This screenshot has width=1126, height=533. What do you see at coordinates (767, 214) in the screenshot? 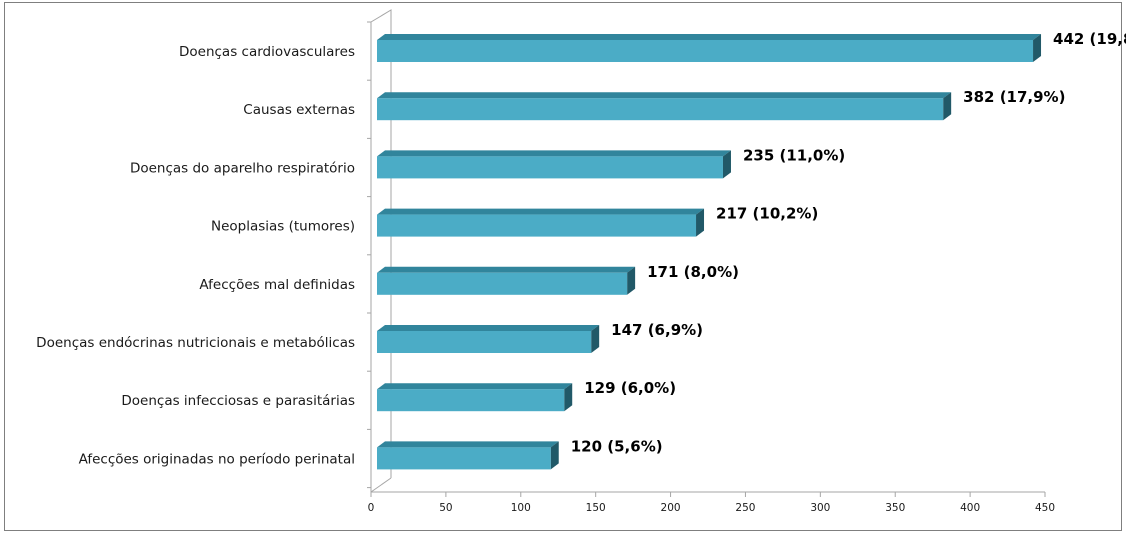
I see `data-label: 217 (10,2%)` at bounding box center [767, 214].